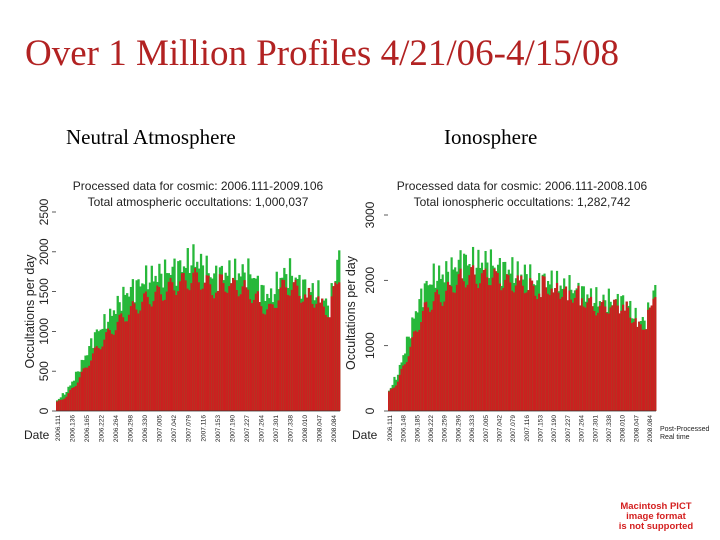 This screenshot has width=720, height=540. Describe the element at coordinates (58, 428) in the screenshot. I see `x-tick-label: 2006.111` at that location.